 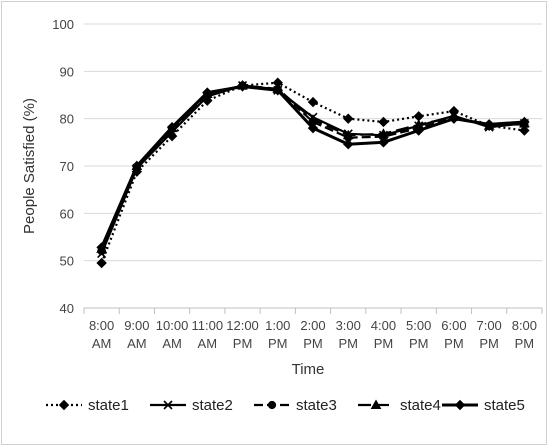 I want to click on legend-label: state3, so click(x=316, y=405).